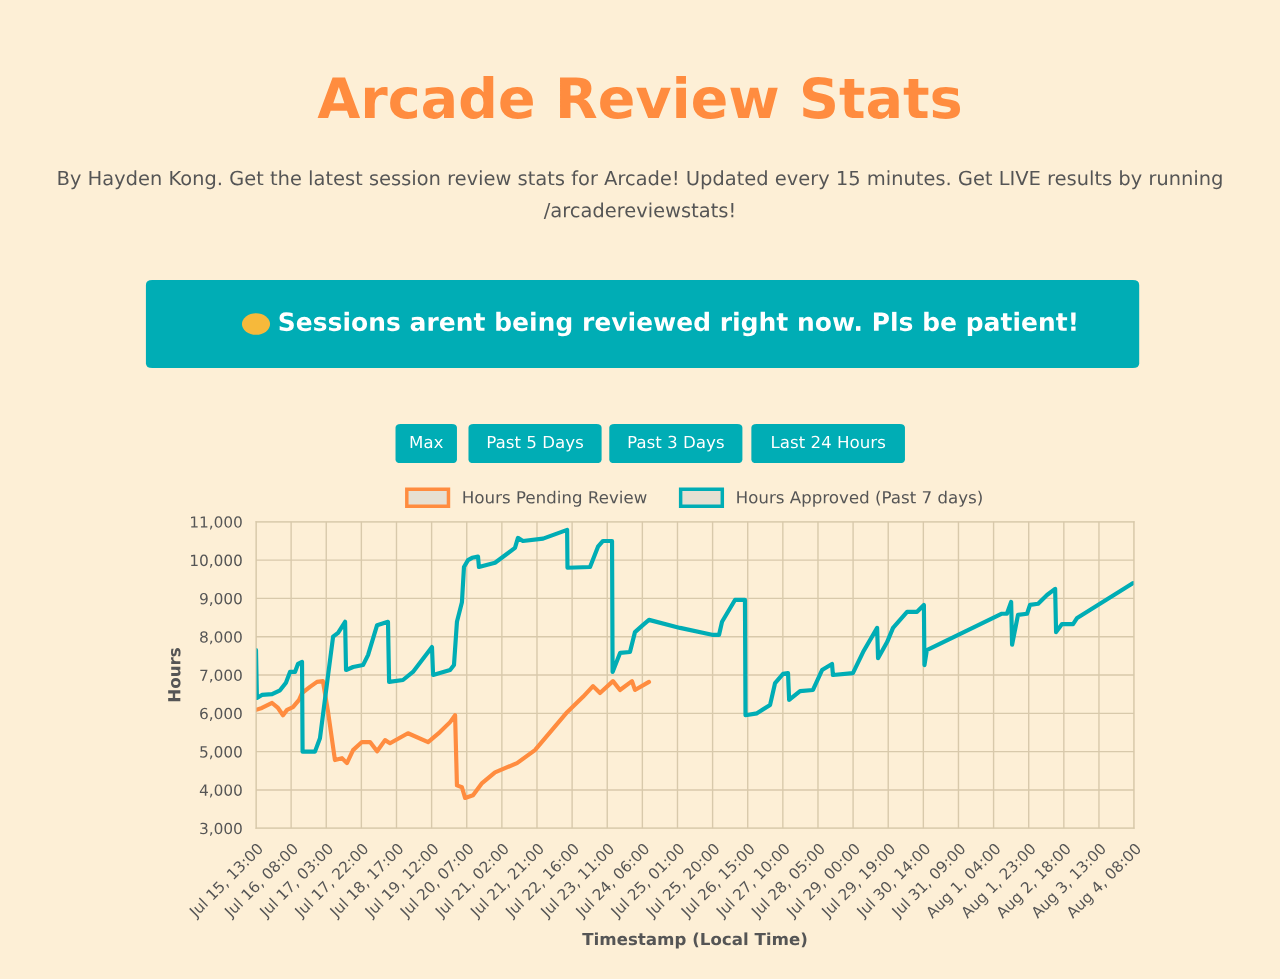 This screenshot has height=979, width=1280. What do you see at coordinates (221, 753) in the screenshot?
I see `y-tick-label: 5,000` at bounding box center [221, 753].